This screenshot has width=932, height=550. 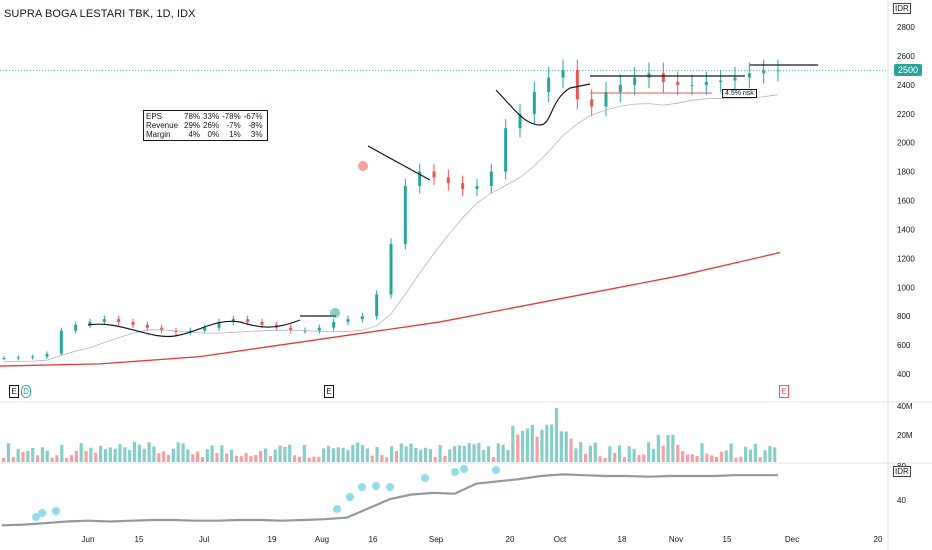 What do you see at coordinates (906, 27) in the screenshot?
I see `y-tick-label-12: 2800` at bounding box center [906, 27].